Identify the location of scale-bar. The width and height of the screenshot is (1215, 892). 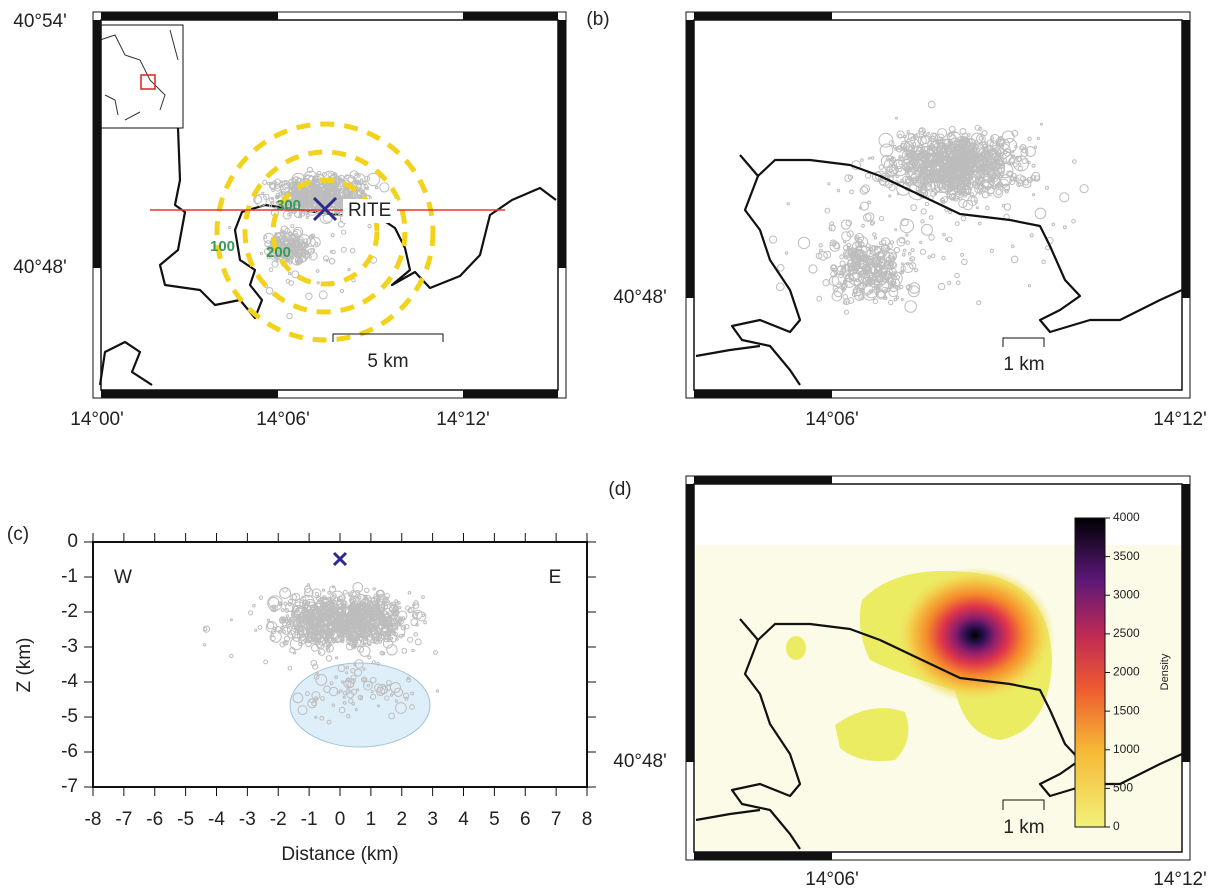
(1023, 804).